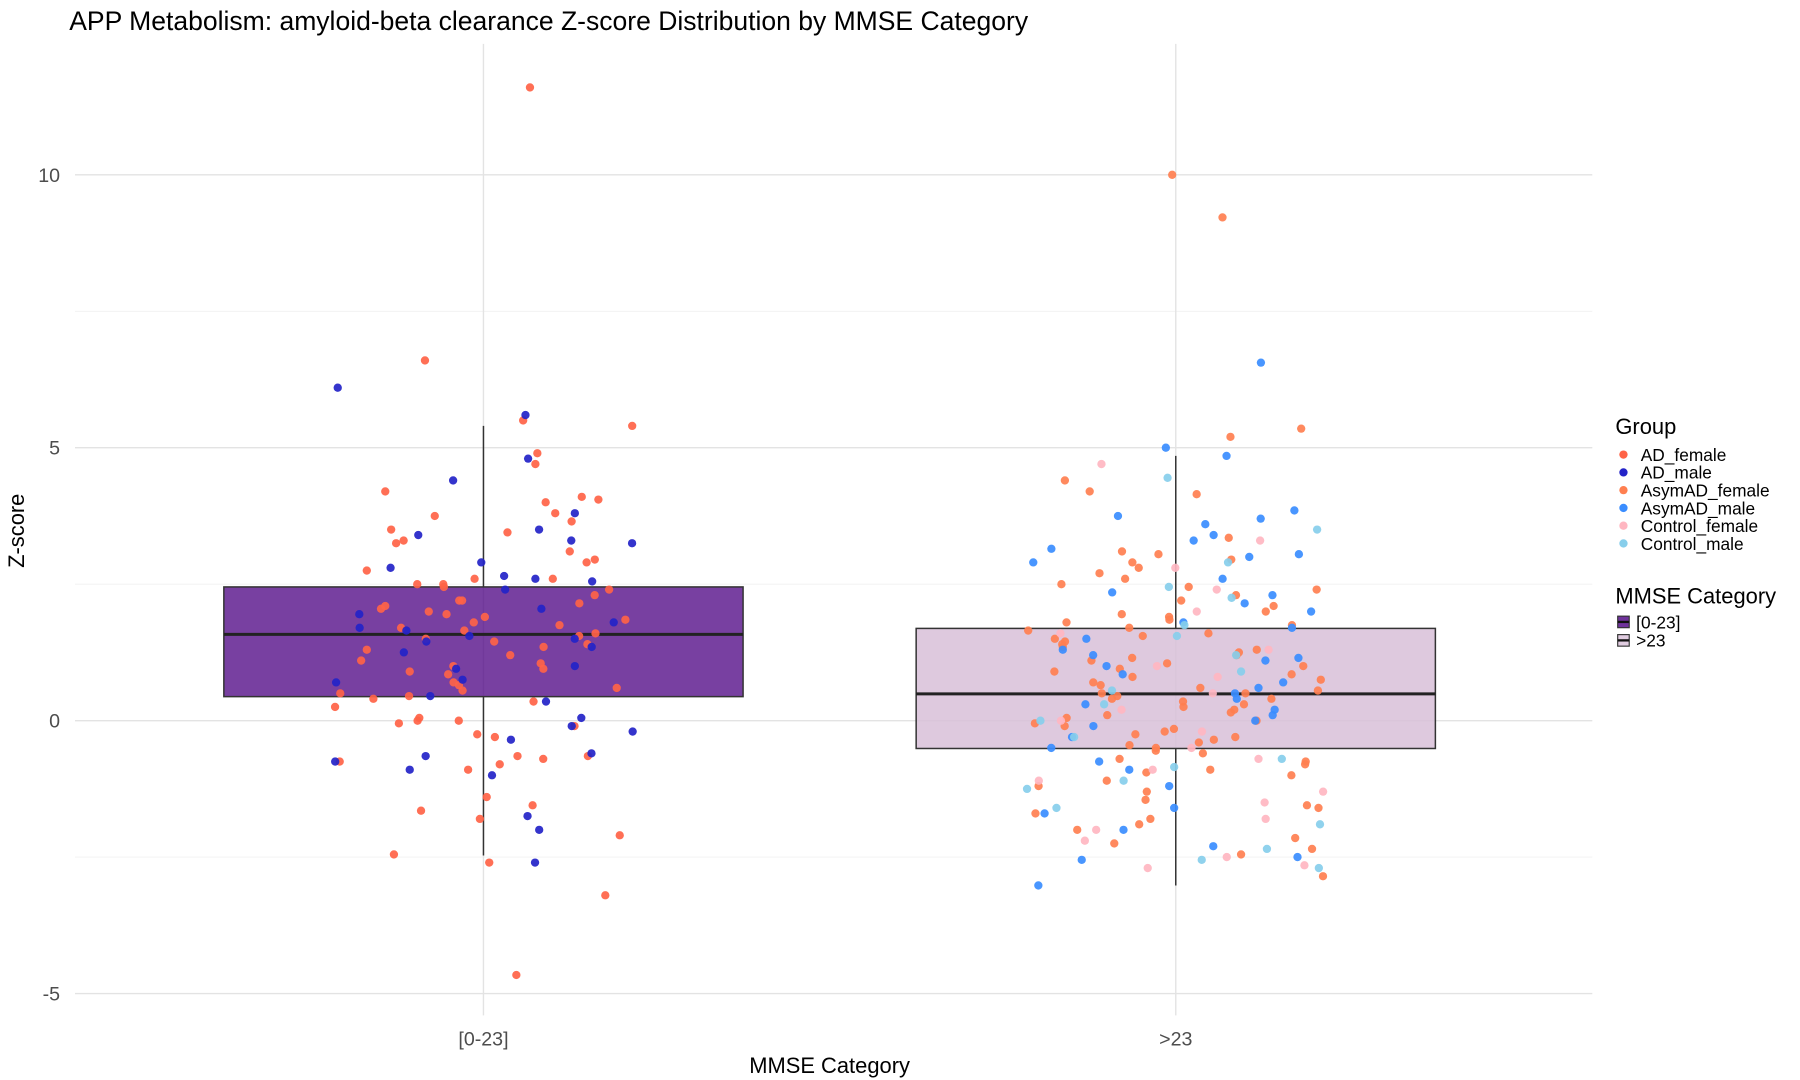  Describe the element at coordinates (1623, 472) in the screenshot. I see `legend-swatch-AD_male` at that location.